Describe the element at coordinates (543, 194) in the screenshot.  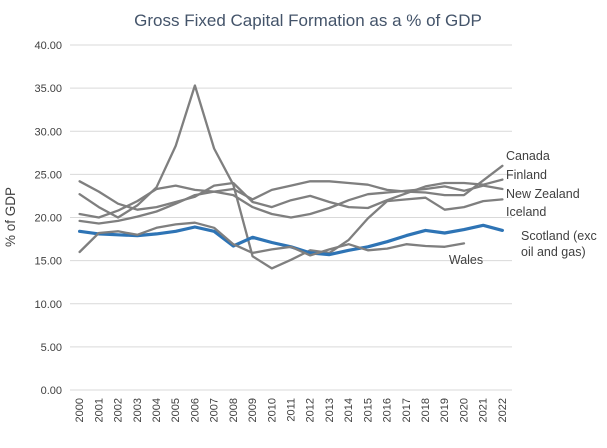
I see `series-label-new-zealand: New Zealand` at that location.